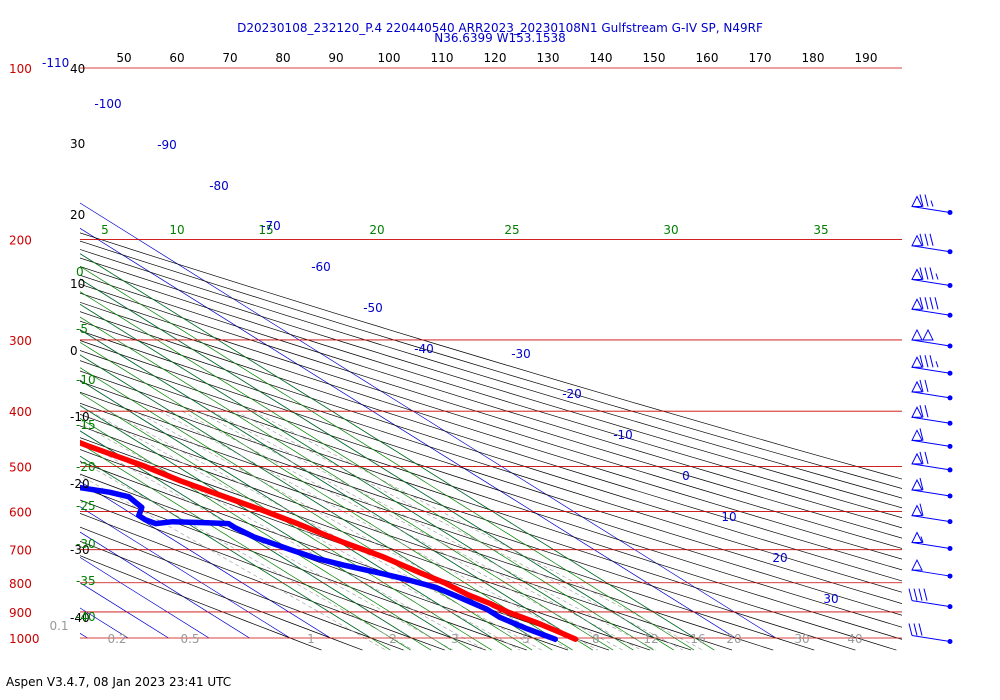  I want to click on altitude-label: 40, so click(77, 69).